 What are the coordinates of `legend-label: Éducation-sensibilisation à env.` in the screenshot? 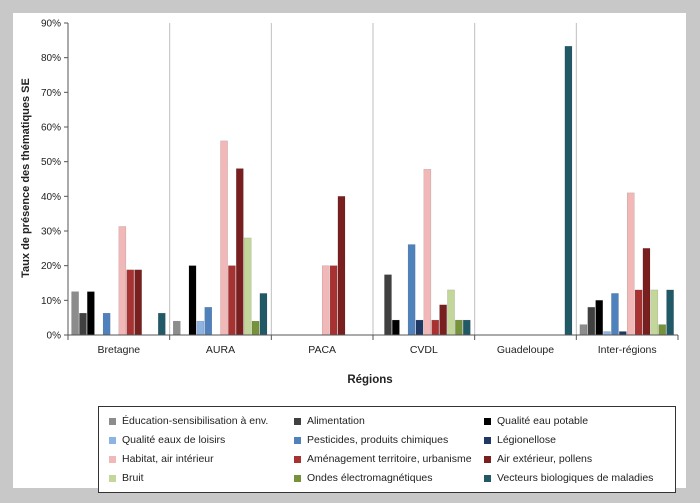 It's located at (195, 421).